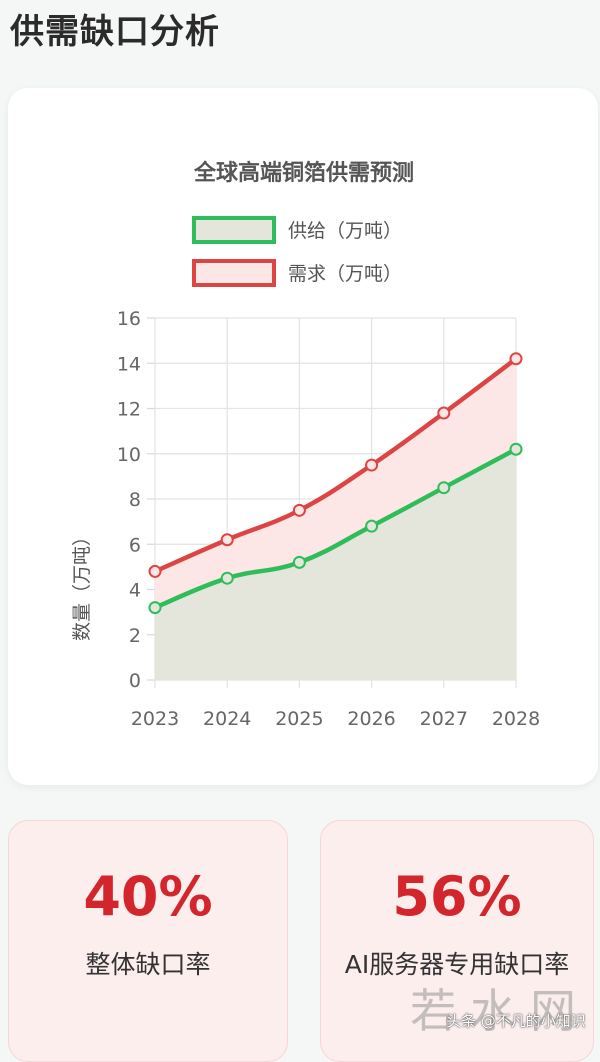 The image size is (600, 1062). Describe the element at coordinates (148, 941) in the screenshot. I see `overall-gap-card: 40% 整体缺口率` at that location.